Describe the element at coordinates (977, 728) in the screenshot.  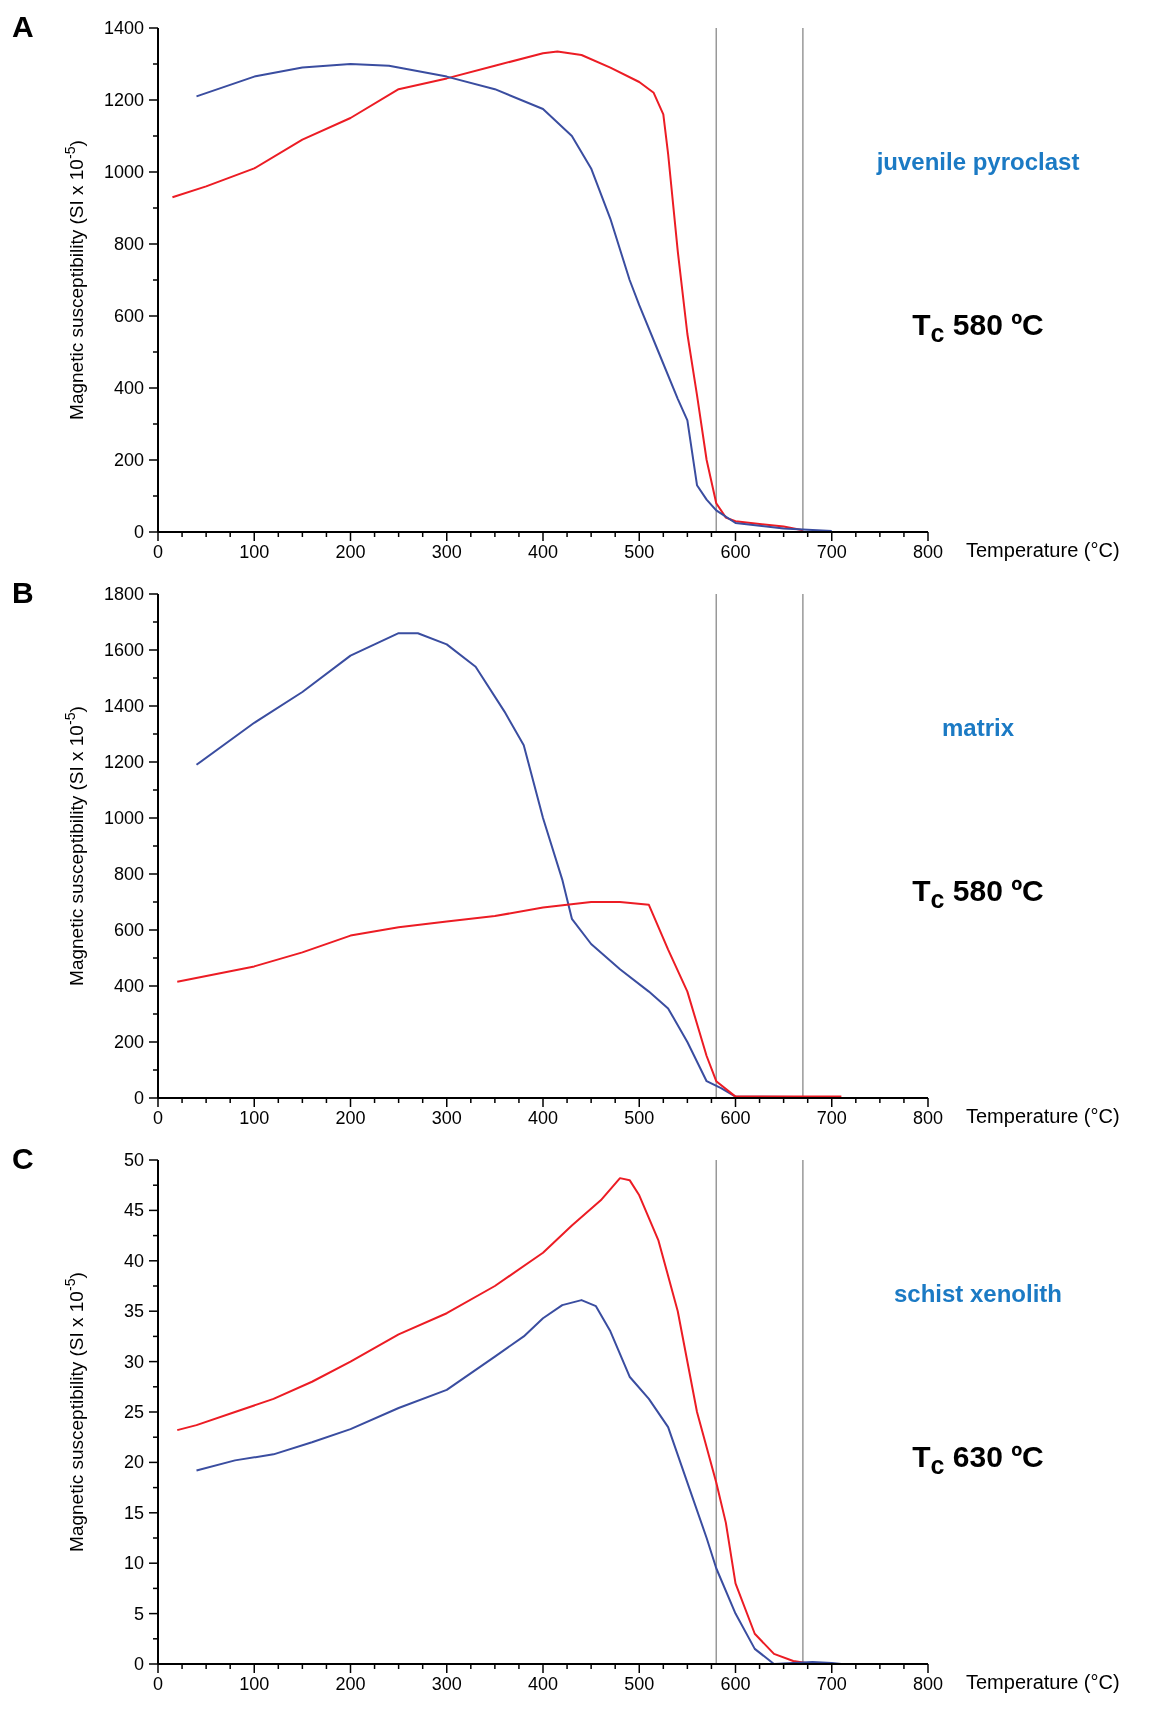
I see `text: matrix` at that location.